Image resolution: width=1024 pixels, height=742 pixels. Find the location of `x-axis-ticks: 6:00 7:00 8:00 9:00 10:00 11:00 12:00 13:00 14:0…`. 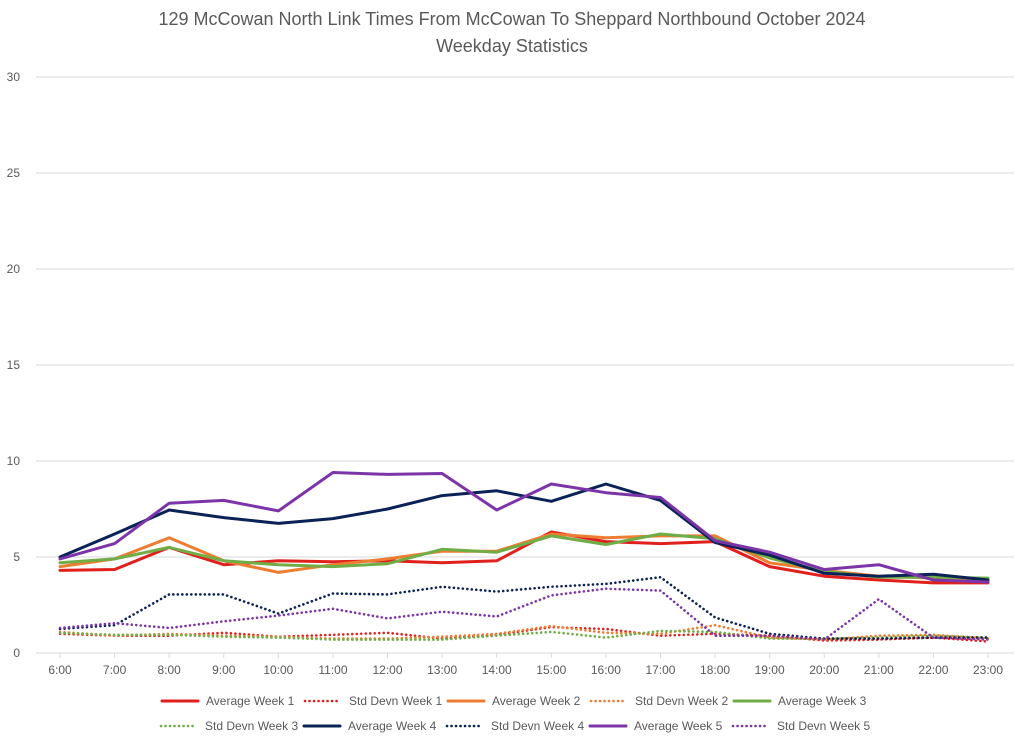

x-axis-ticks: 6:00 7:00 8:00 9:00 10:00 11:00 12:00 13:00 14:0… is located at coordinates (525, 665).